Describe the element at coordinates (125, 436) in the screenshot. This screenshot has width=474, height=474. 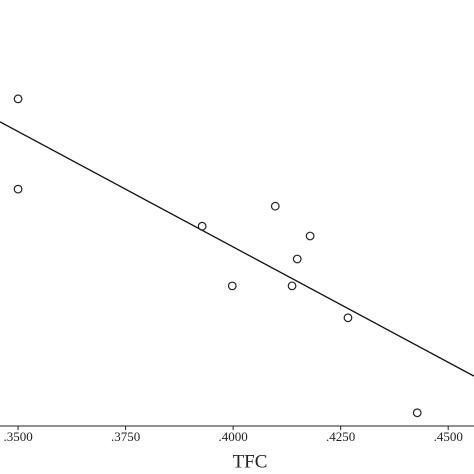
I see `x-tick-label: .3750` at that location.